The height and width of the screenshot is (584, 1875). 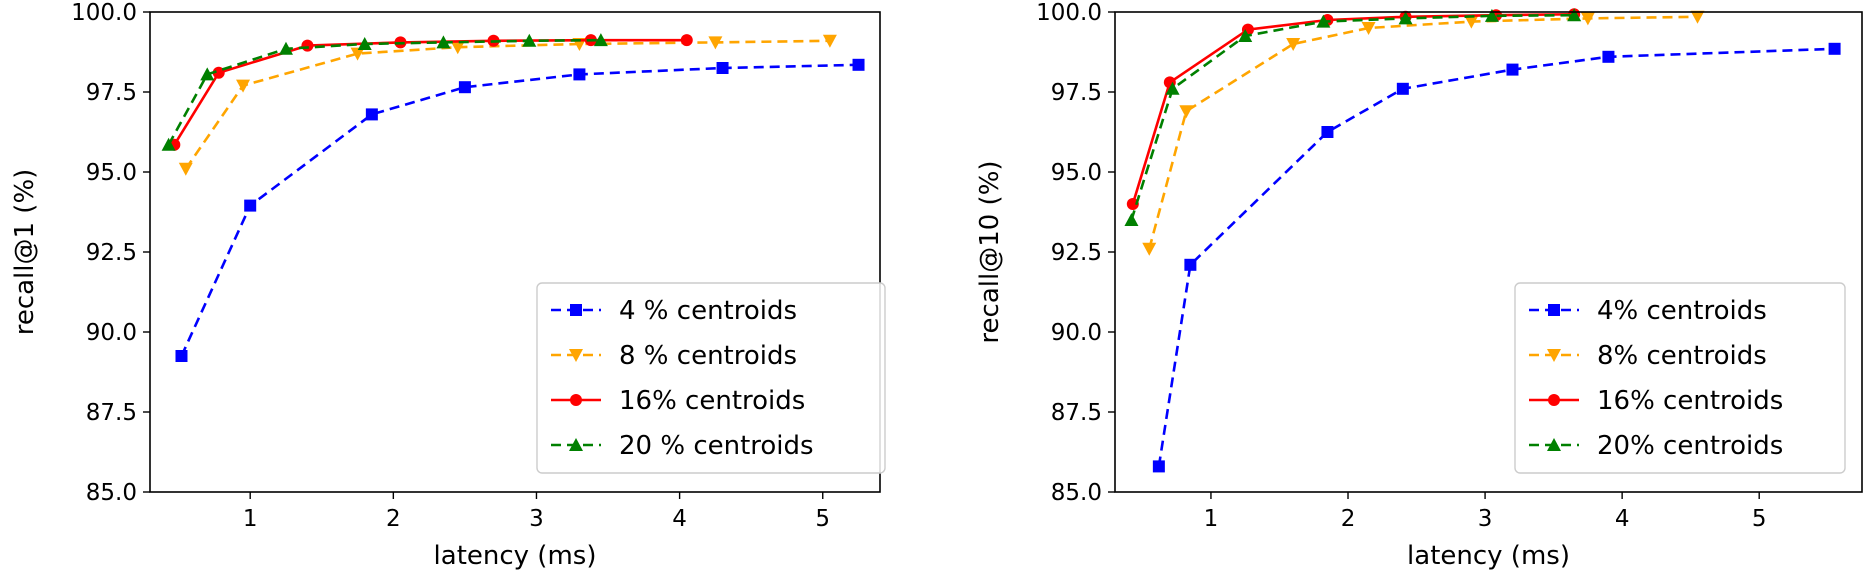 What do you see at coordinates (708, 356) in the screenshot?
I see `legend-label: 8 % centroids` at bounding box center [708, 356].